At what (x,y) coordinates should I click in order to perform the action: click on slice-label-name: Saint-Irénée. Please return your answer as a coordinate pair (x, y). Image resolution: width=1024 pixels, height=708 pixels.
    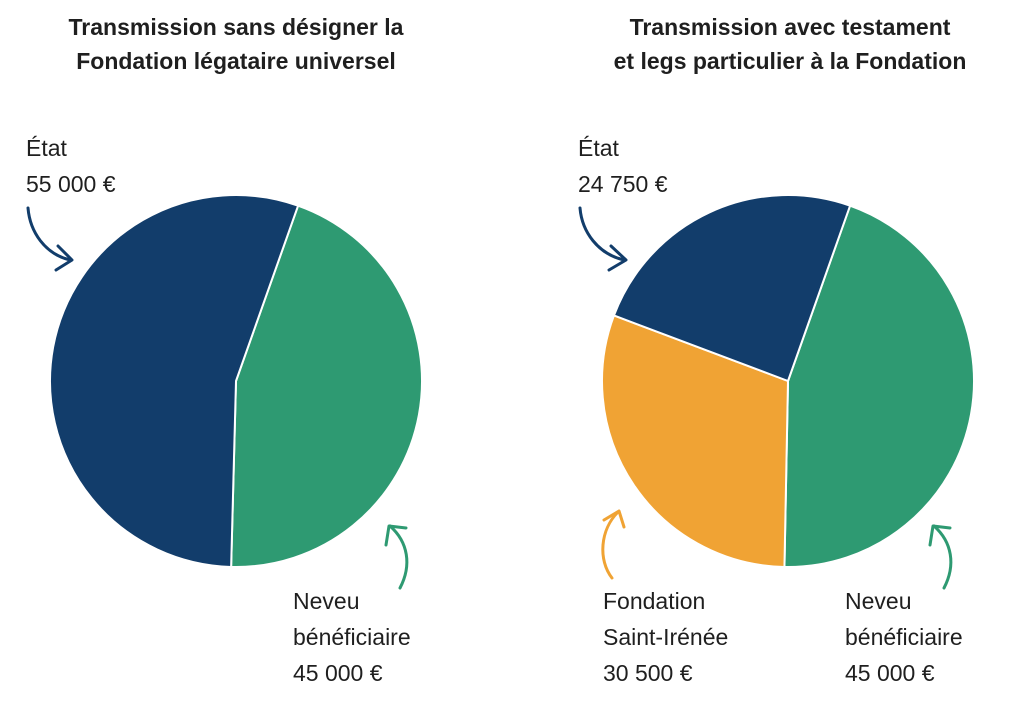
    Looking at the image, I should click on (666, 637).